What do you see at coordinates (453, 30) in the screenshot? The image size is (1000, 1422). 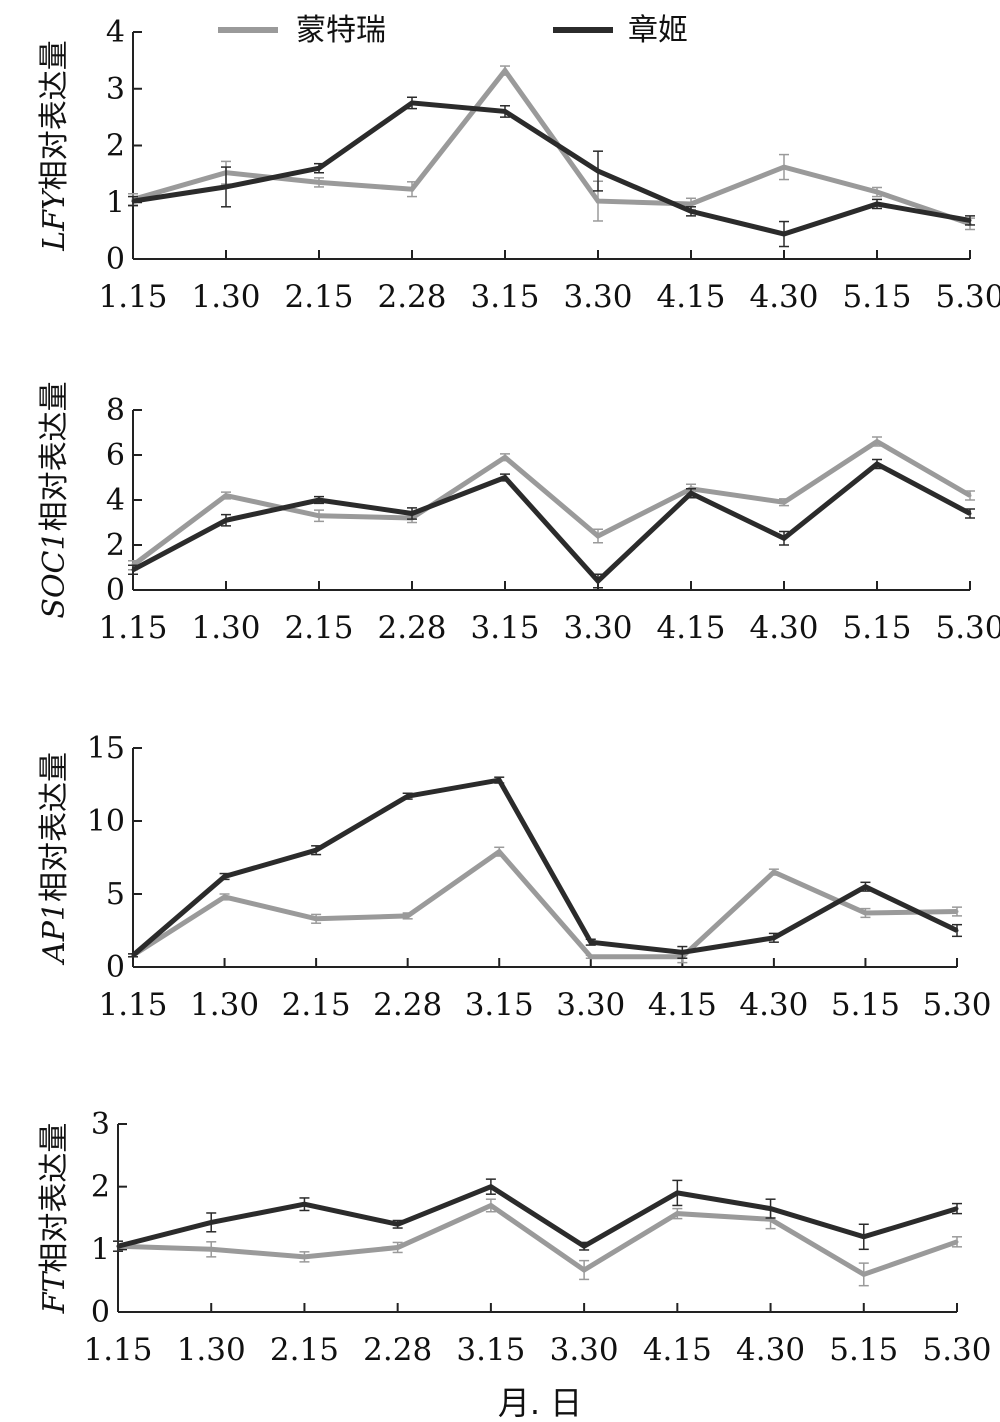 I see `legend: 蒙特瑞 章姬` at bounding box center [453, 30].